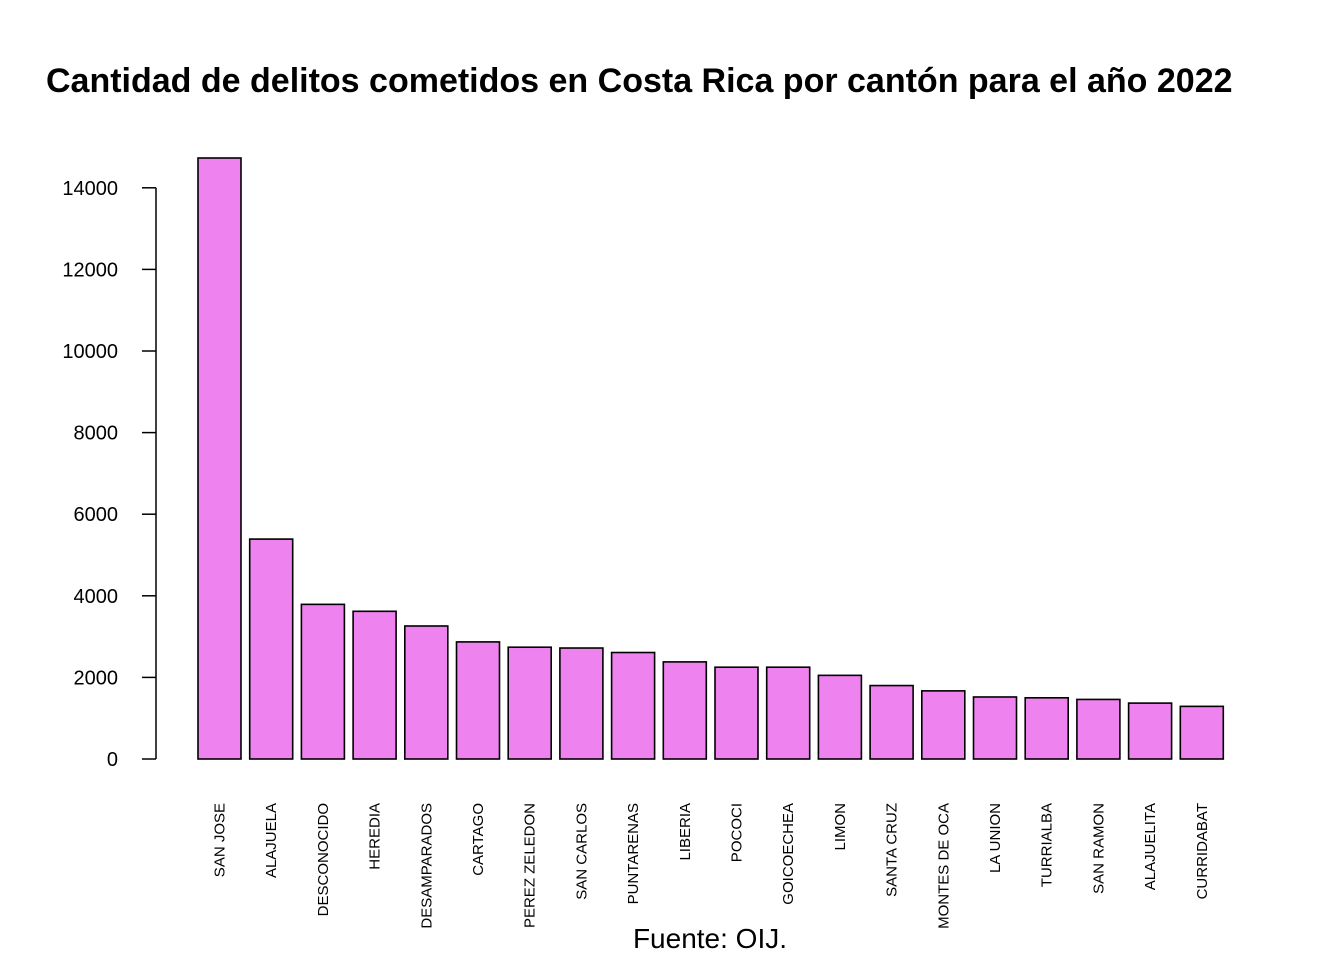 The image size is (1344, 960). What do you see at coordinates (90, 270) in the screenshot?
I see `y-tick-label: 12000` at bounding box center [90, 270].